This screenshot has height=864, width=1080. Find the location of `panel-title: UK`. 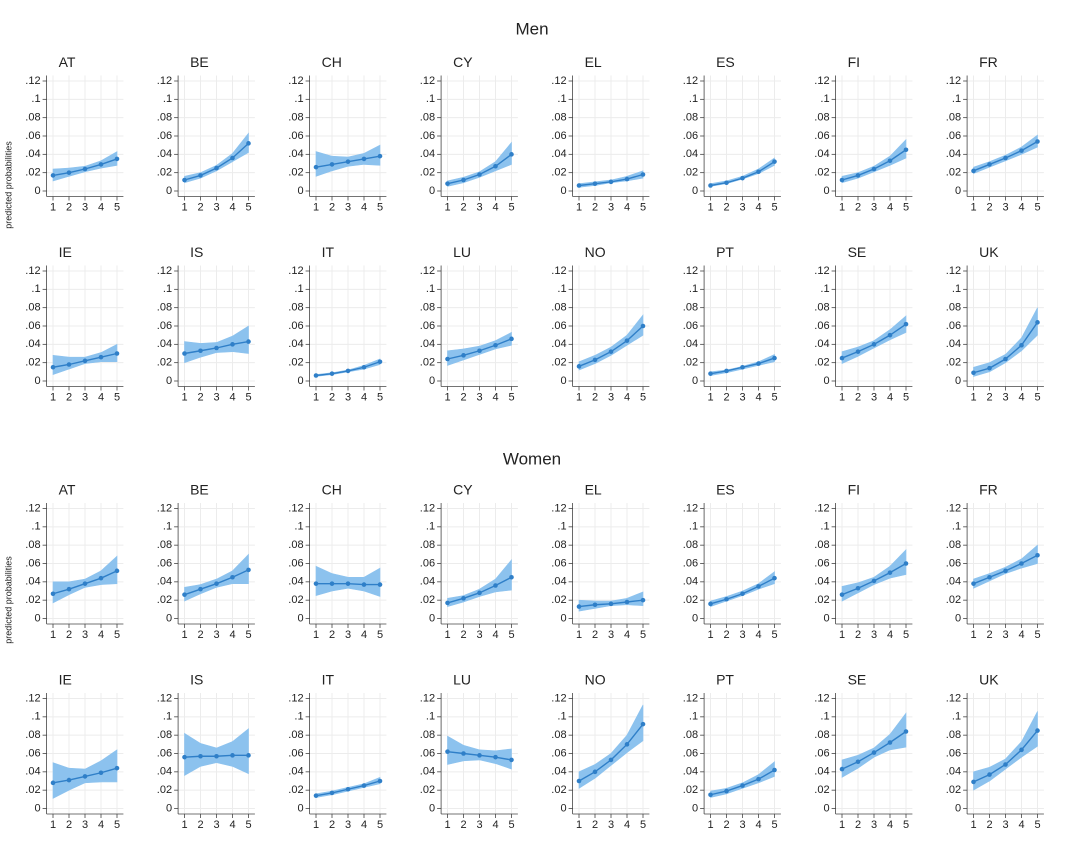

panel-title: UK is located at coordinates (989, 252).